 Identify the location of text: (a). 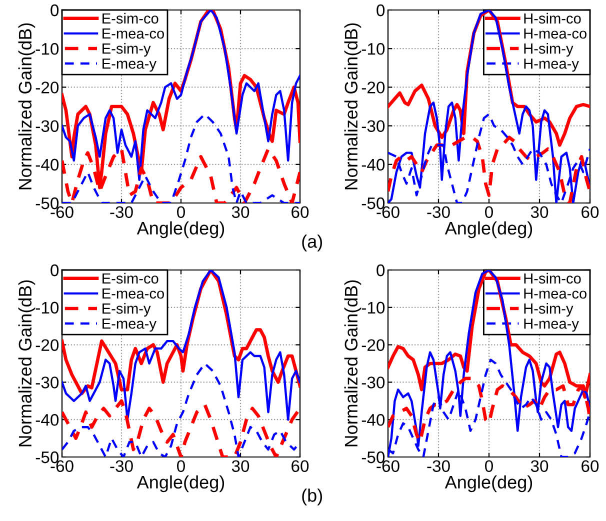
(312, 243).